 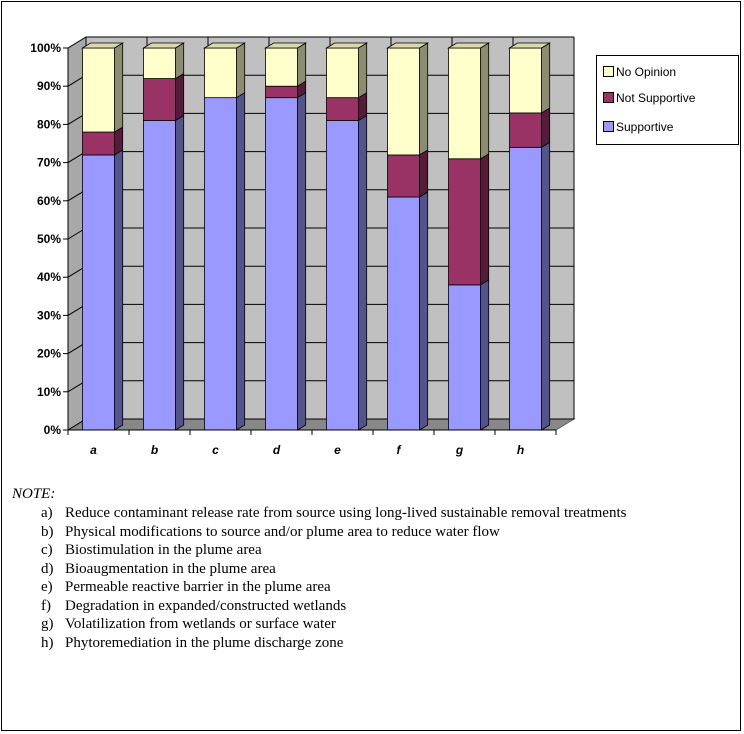 What do you see at coordinates (348, 550) in the screenshot?
I see `note-item-c: c) Biostimulation in the plume area` at bounding box center [348, 550].